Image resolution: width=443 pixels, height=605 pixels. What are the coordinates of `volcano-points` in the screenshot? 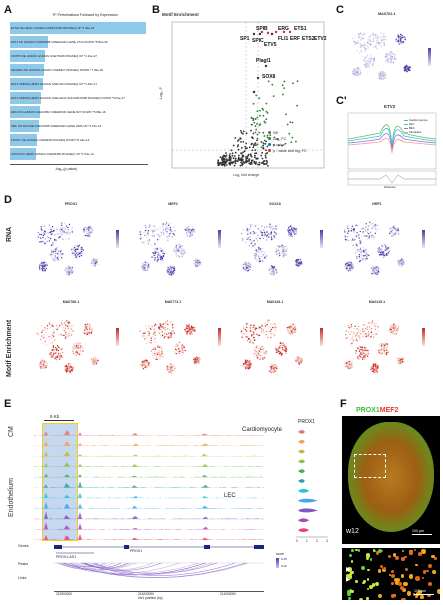 It's located at (258, 123).